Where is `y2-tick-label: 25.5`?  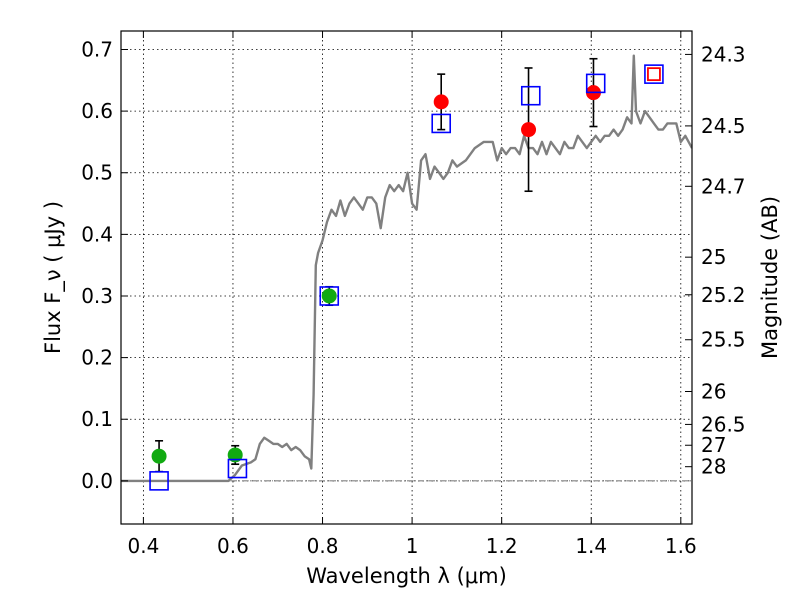
y2-tick-label: 25.5 is located at coordinates (723, 340).